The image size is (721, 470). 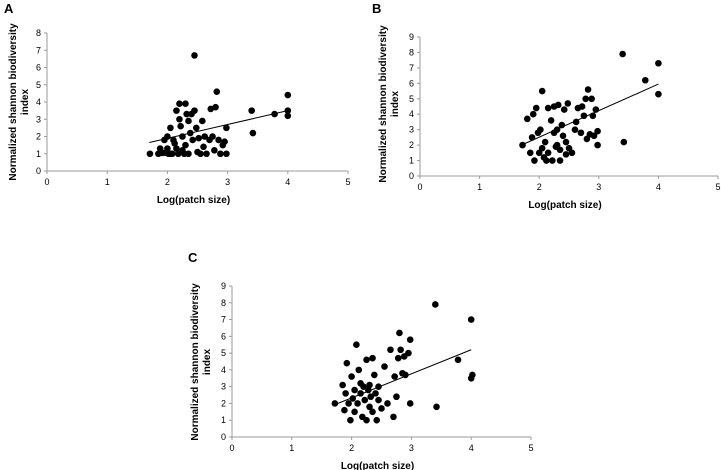 I want to click on y-tick-label: 0, so click(x=411, y=176).